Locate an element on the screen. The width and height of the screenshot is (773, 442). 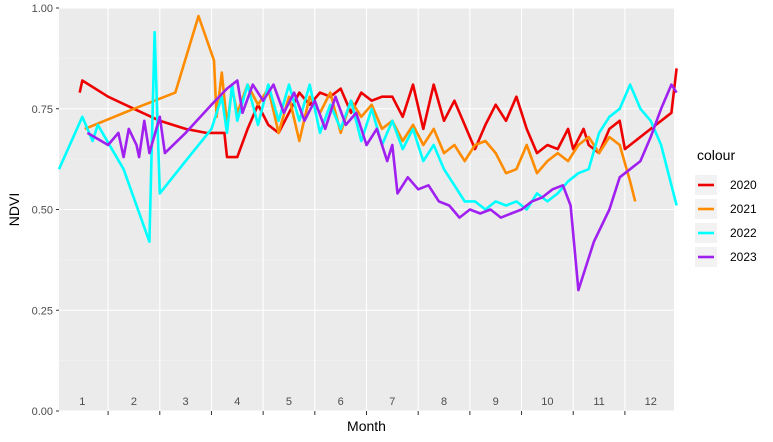
y-tick-label: 0.25 is located at coordinates (42, 311).